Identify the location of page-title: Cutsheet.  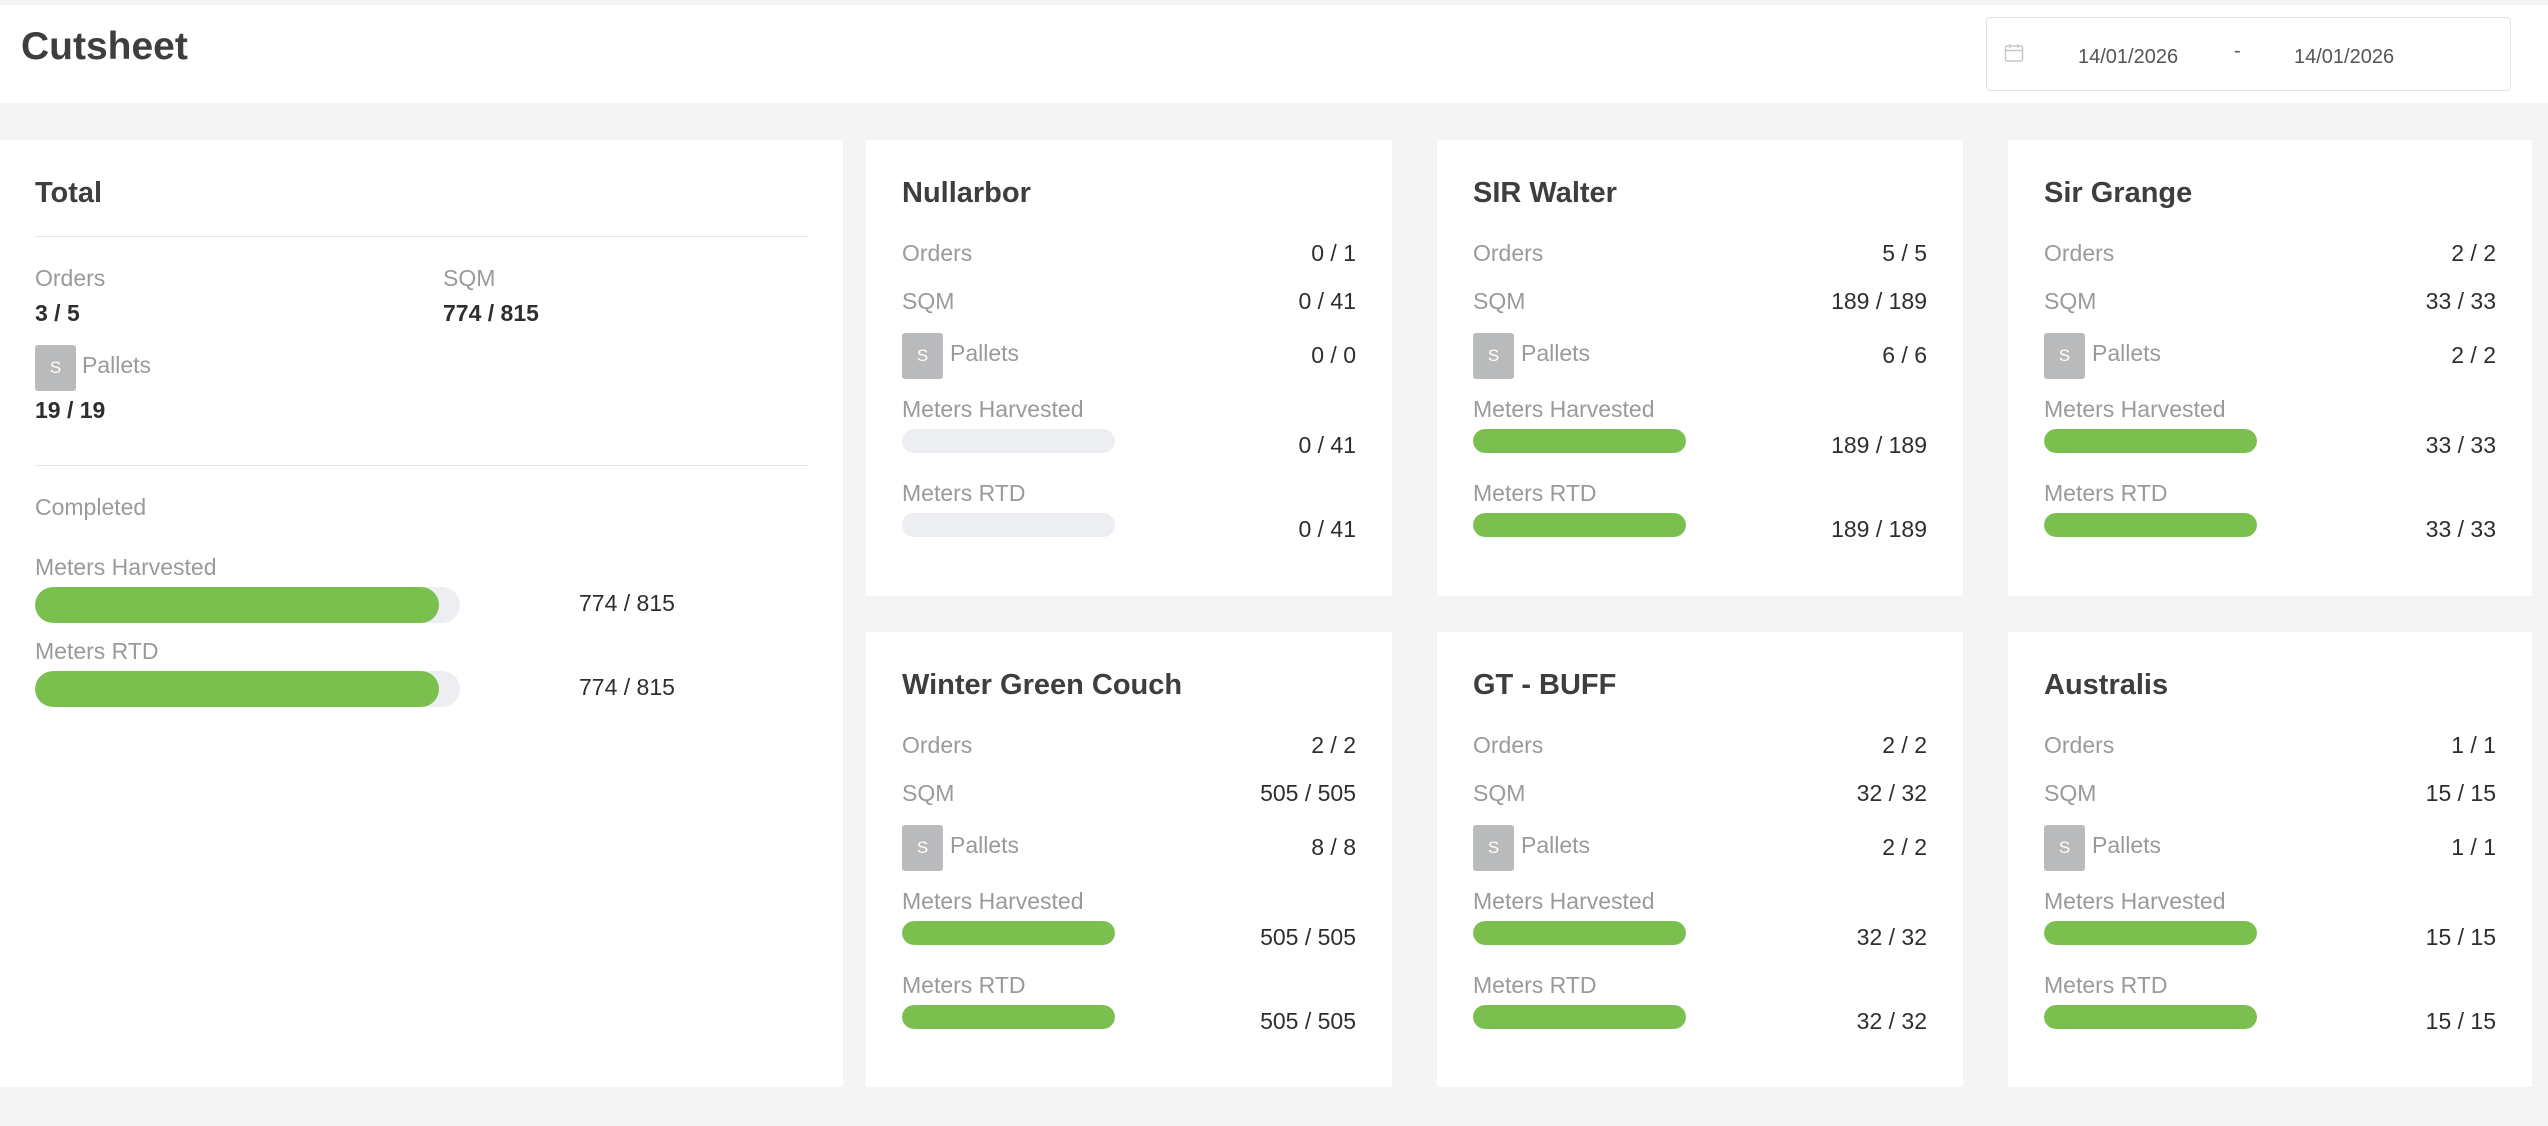
(104, 46).